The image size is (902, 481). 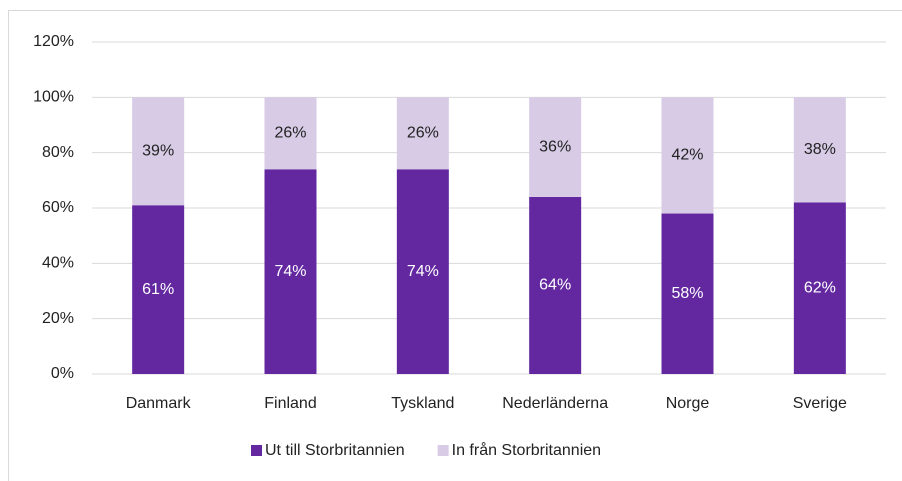 I want to click on y-tick-label: 100%, so click(x=53, y=97).